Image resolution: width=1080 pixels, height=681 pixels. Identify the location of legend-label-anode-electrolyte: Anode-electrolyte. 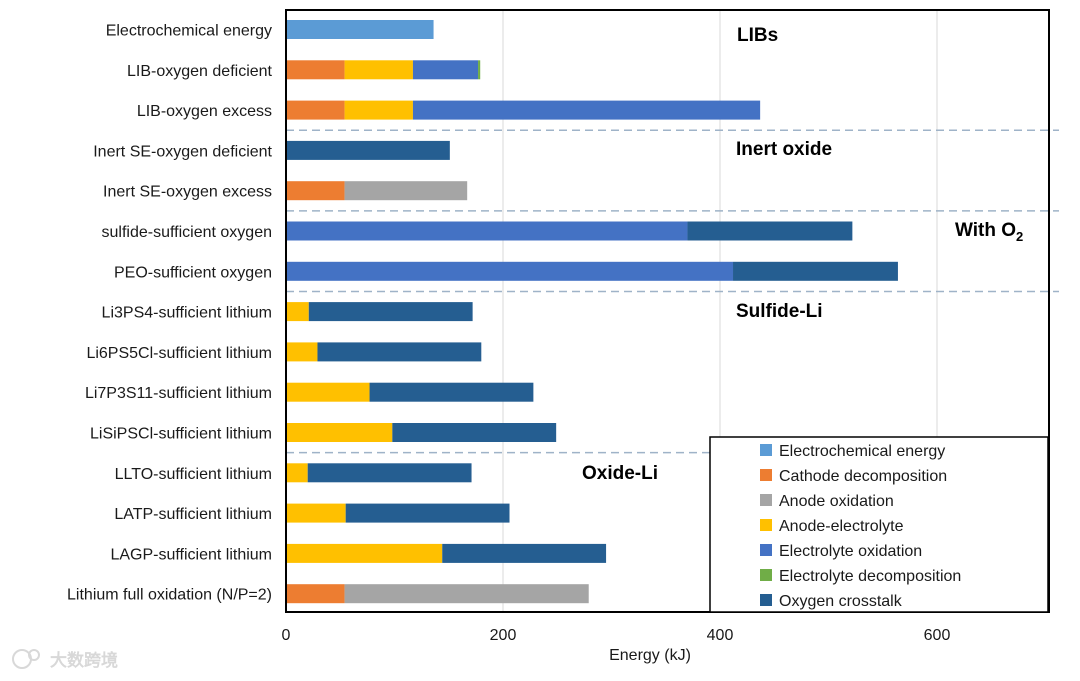
(841, 526).